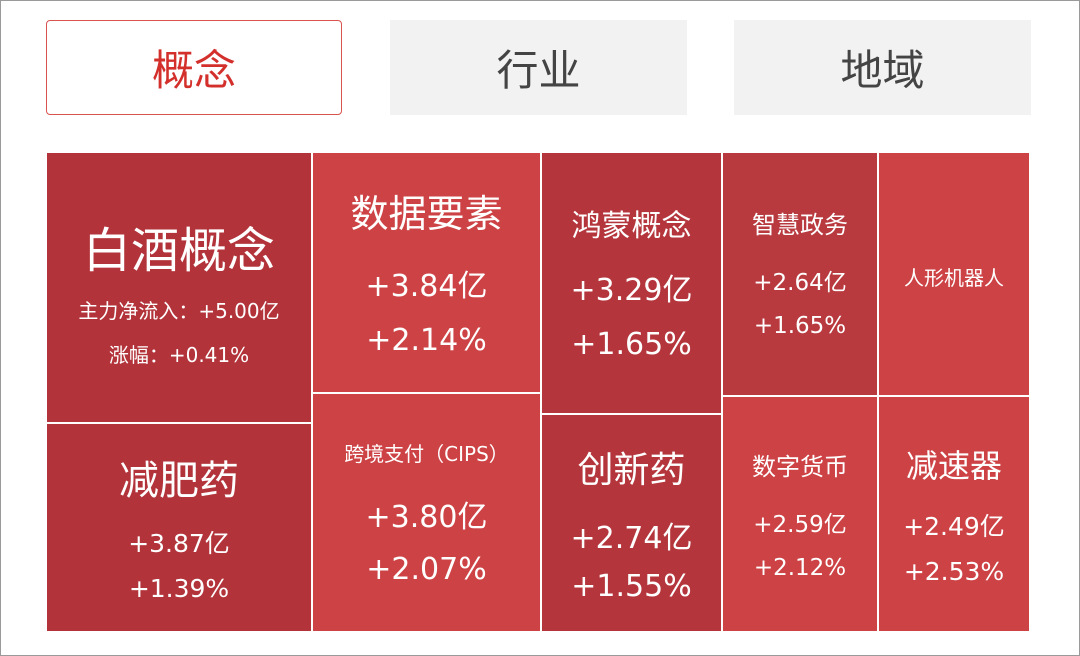 This screenshot has height=656, width=1080. Describe the element at coordinates (179, 287) in the screenshot. I see `tile-baijiu: 白酒概念 主力净流入：+5.00亿 涨幅：+0.41%` at that location.